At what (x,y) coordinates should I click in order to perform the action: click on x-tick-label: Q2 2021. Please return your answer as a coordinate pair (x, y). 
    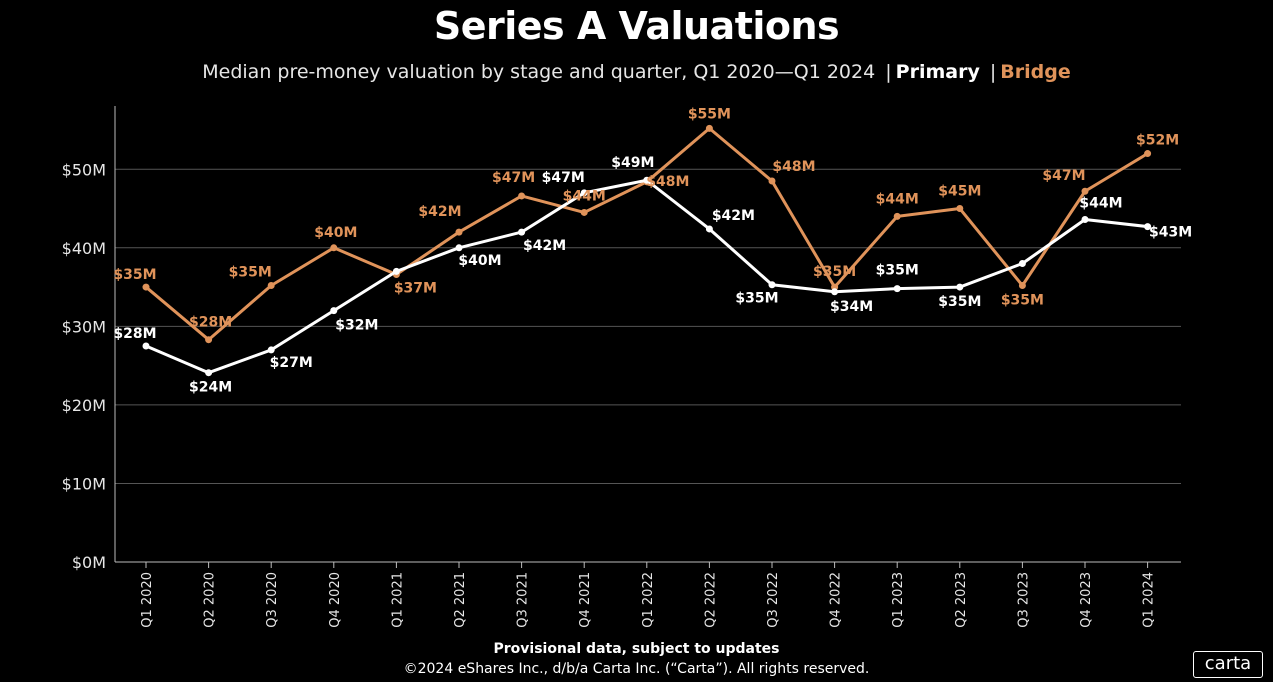
    Looking at the image, I should click on (460, 600).